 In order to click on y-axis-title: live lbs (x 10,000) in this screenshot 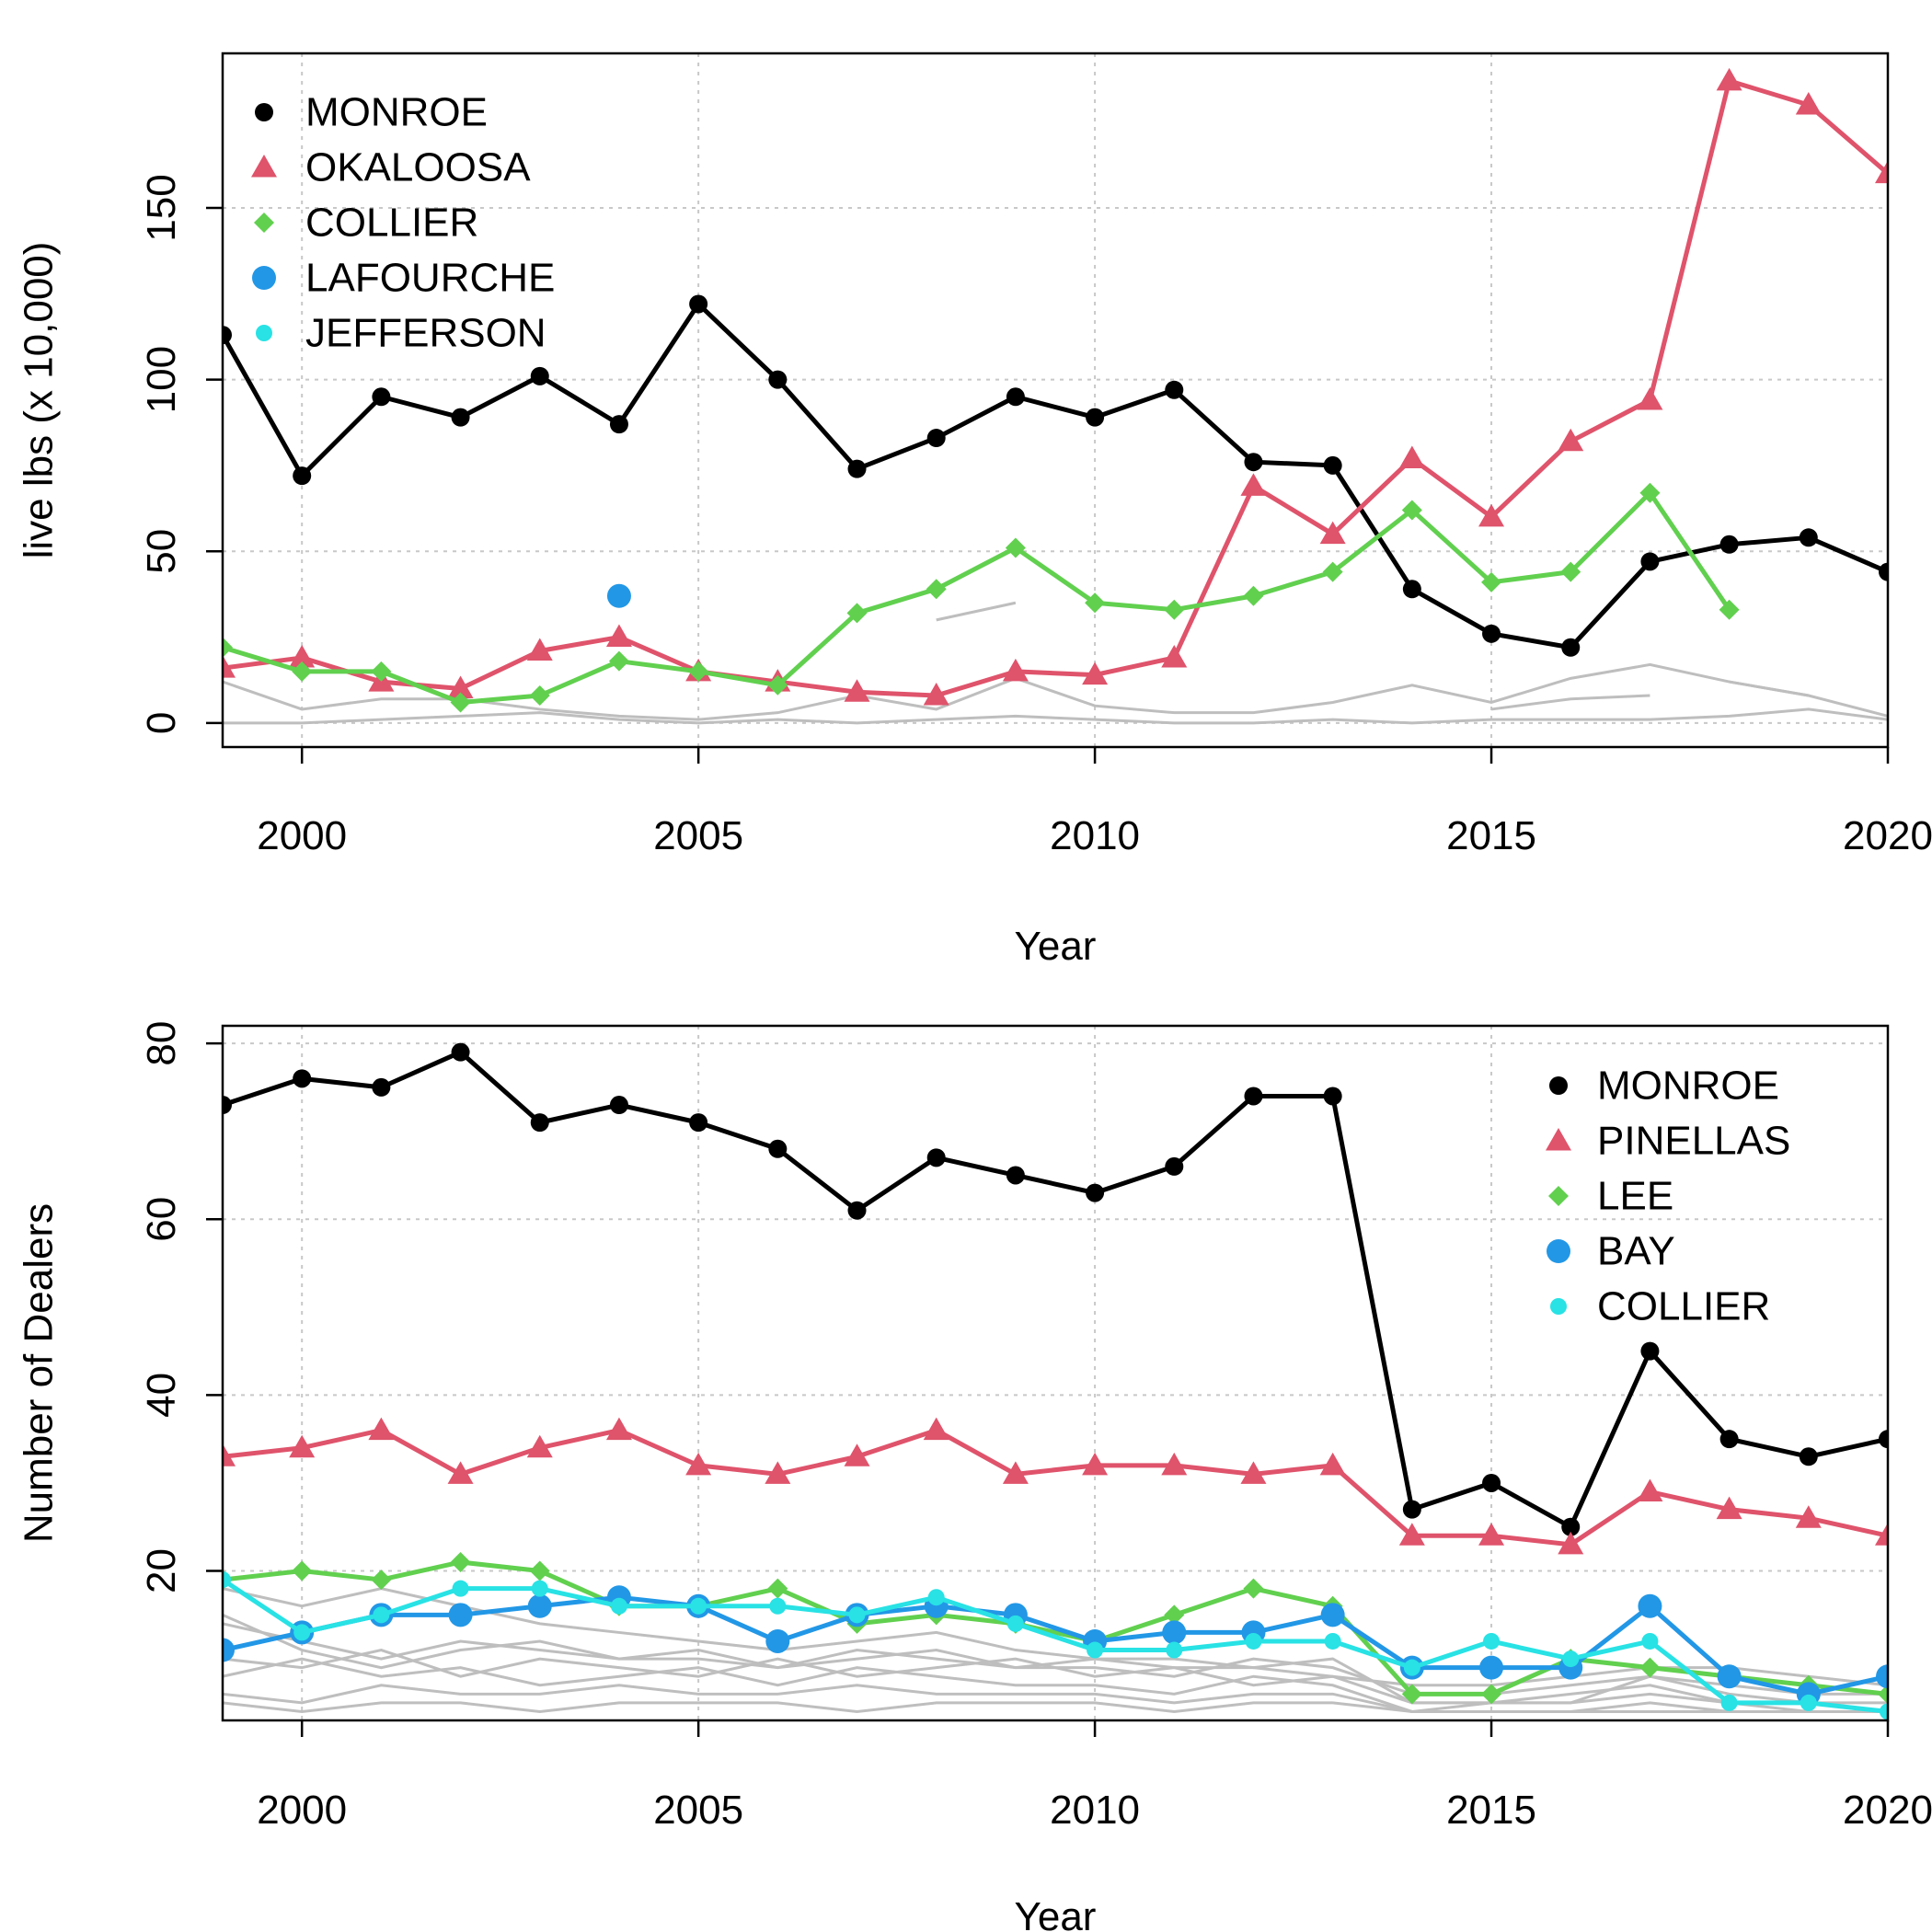, I will do `click(39, 400)`.